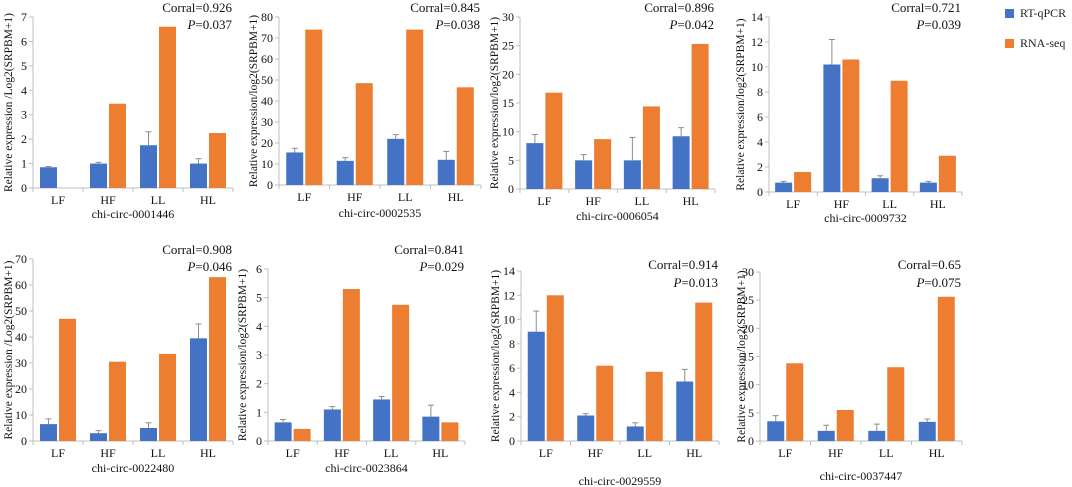  I want to click on p-value: =0.013, so click(699, 282).